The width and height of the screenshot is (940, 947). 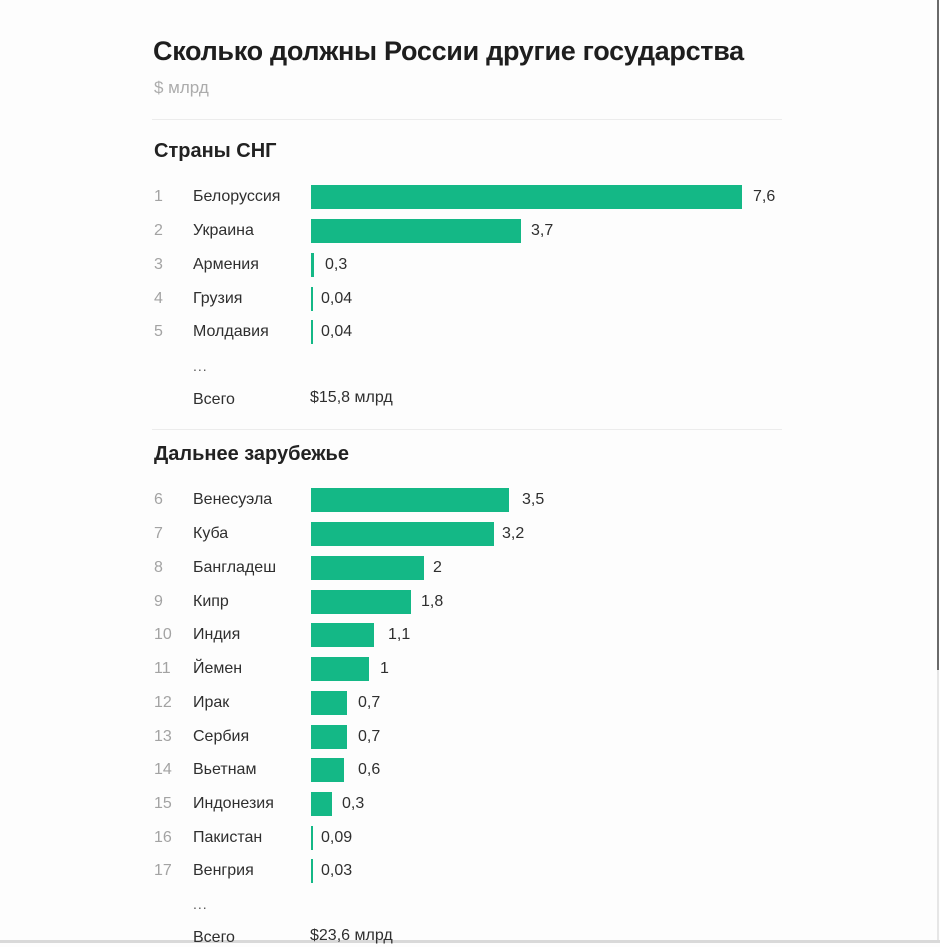 I want to click on rank-number: 2, so click(x=158, y=230).